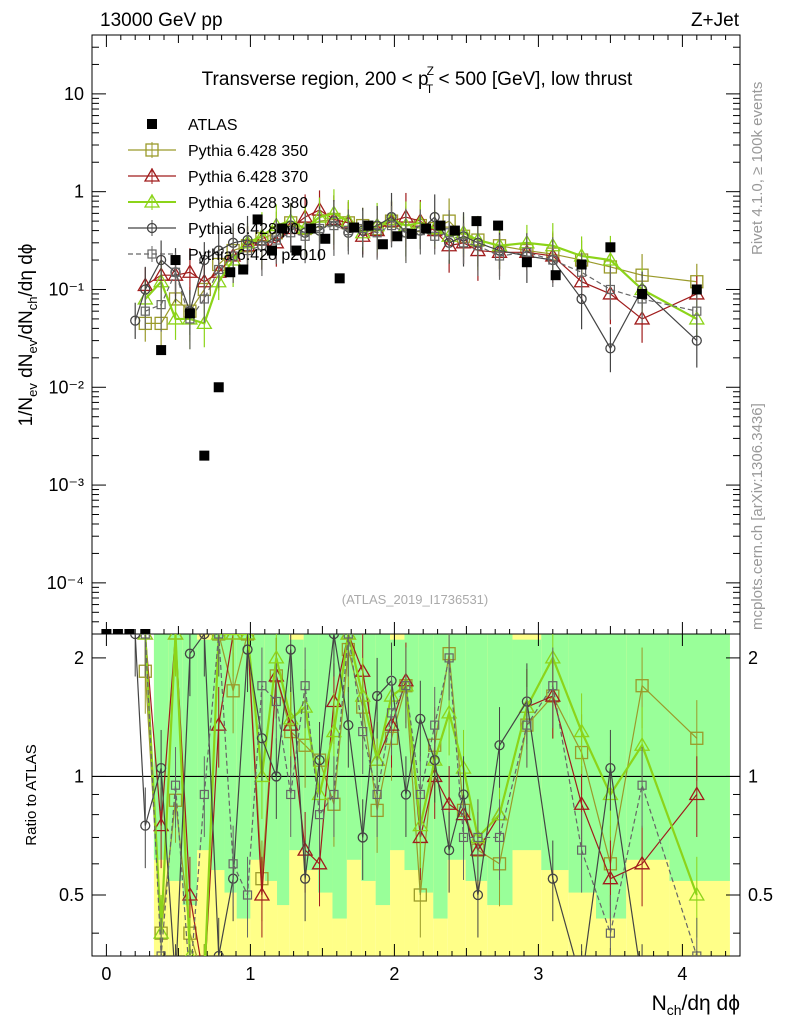 The image size is (786, 1029). What do you see at coordinates (152, 254) in the screenshot?
I see `legend-marker-p2010` at bounding box center [152, 254].